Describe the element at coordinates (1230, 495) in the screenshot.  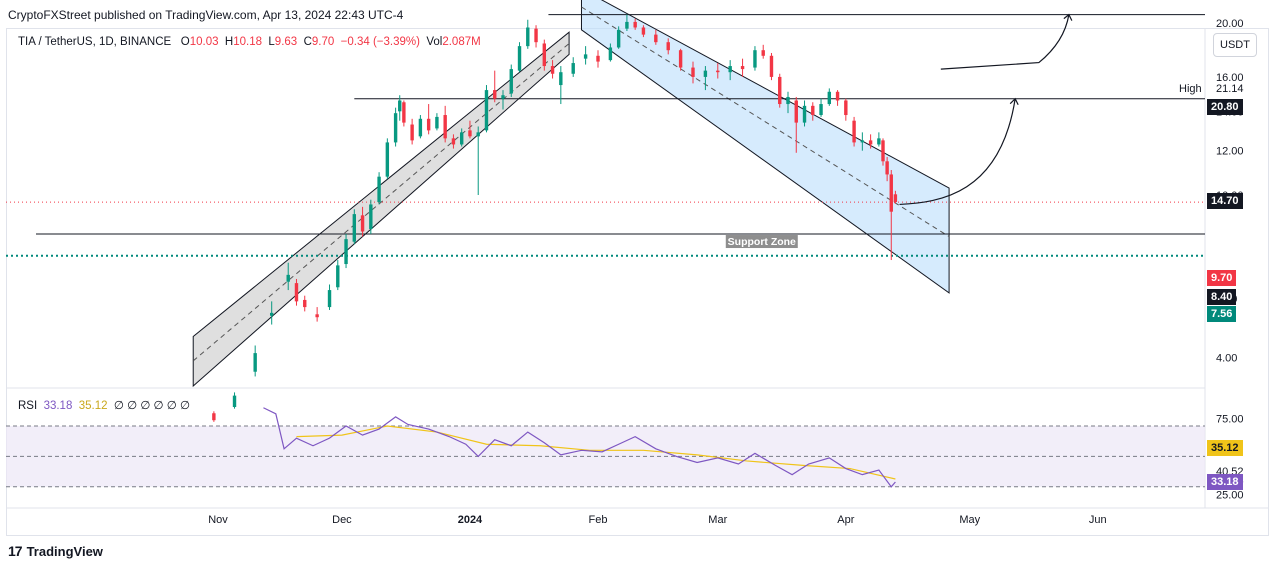
I see `rsi-tick-label: 25.00` at that location.